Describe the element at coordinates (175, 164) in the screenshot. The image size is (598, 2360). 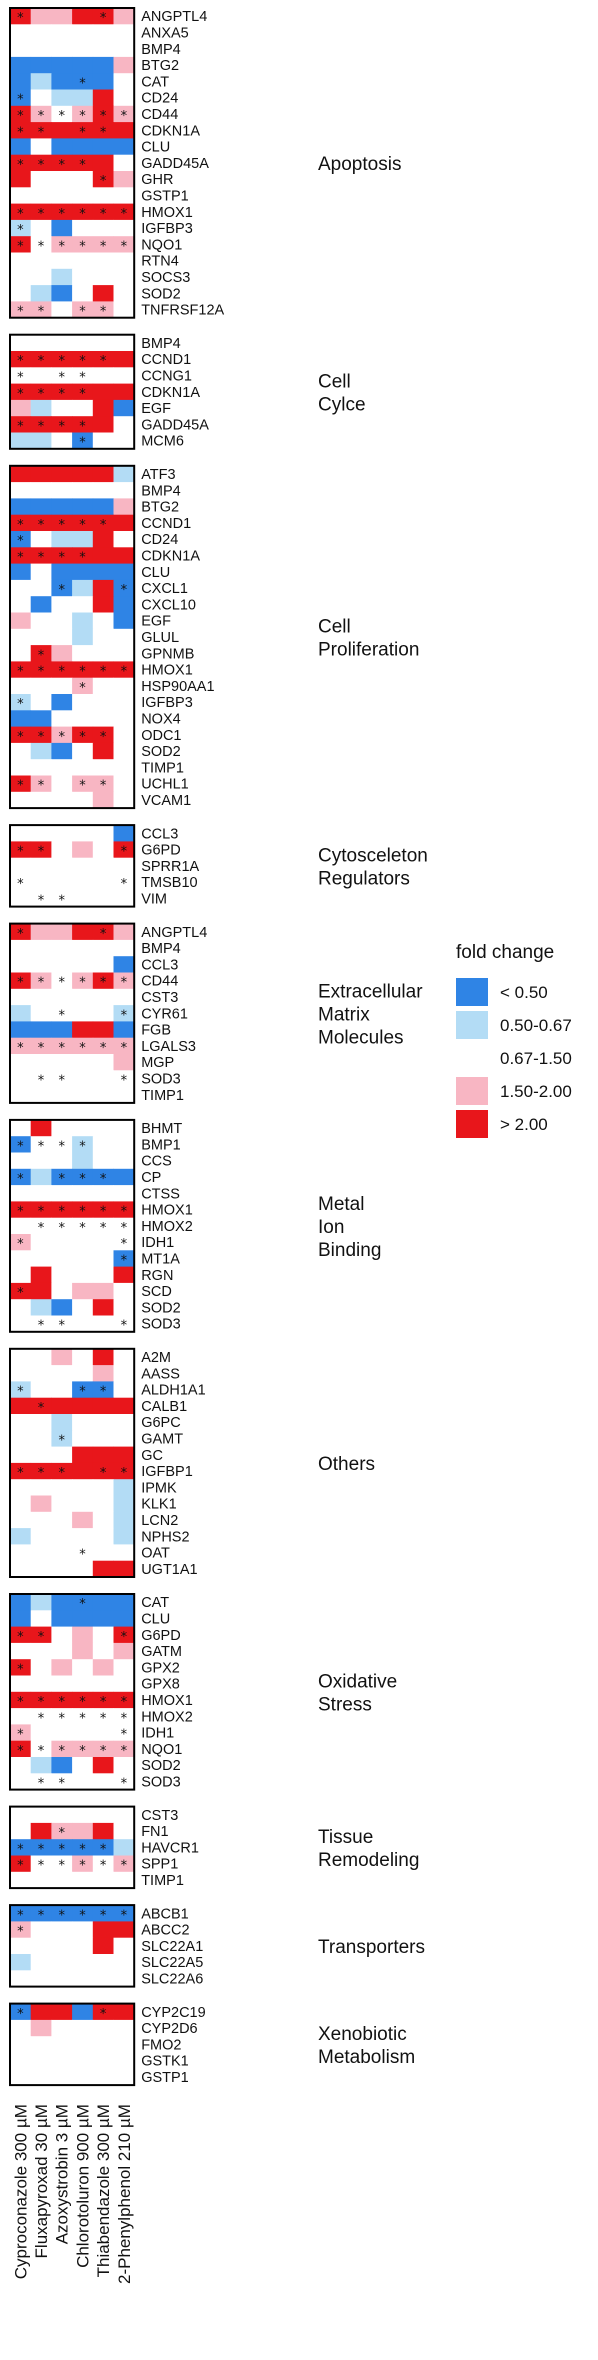
I see `gene-label: GADD45A` at that location.